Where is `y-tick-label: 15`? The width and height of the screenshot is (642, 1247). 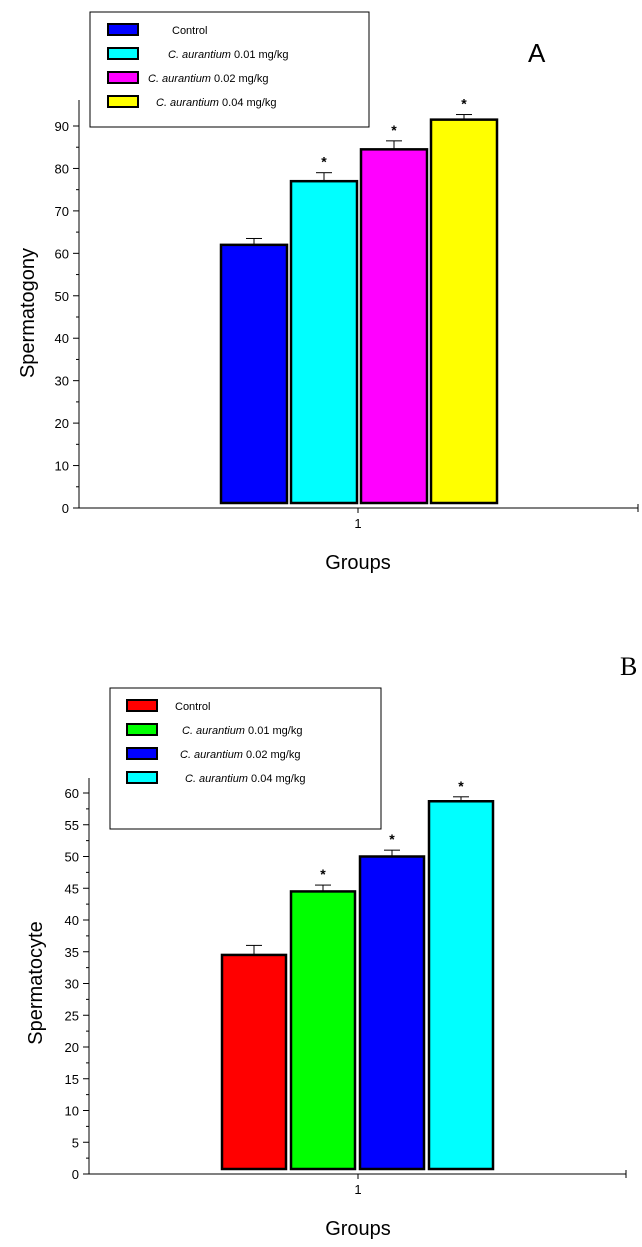
y-tick-label: 15 is located at coordinates (72, 1079).